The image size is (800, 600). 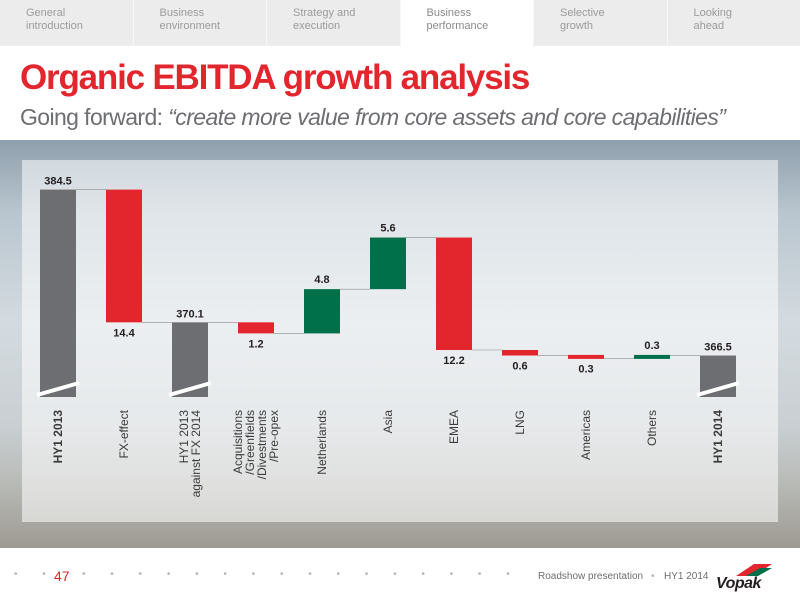 I want to click on category-label-line: /Greenfields, so click(x=250, y=442).